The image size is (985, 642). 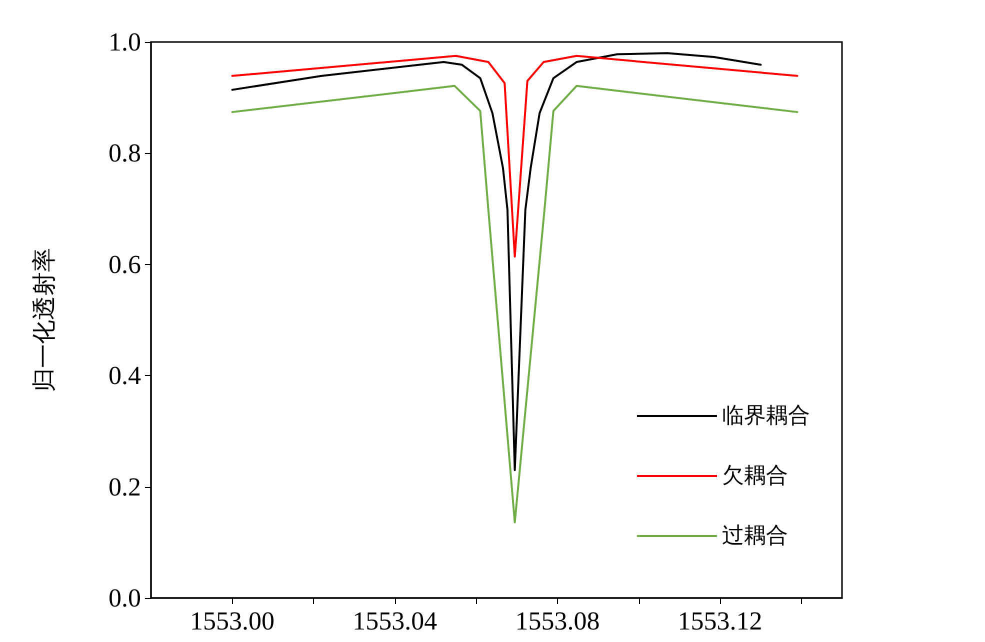 What do you see at coordinates (124, 264) in the screenshot?
I see `y-tick-label: 0.6` at bounding box center [124, 264].